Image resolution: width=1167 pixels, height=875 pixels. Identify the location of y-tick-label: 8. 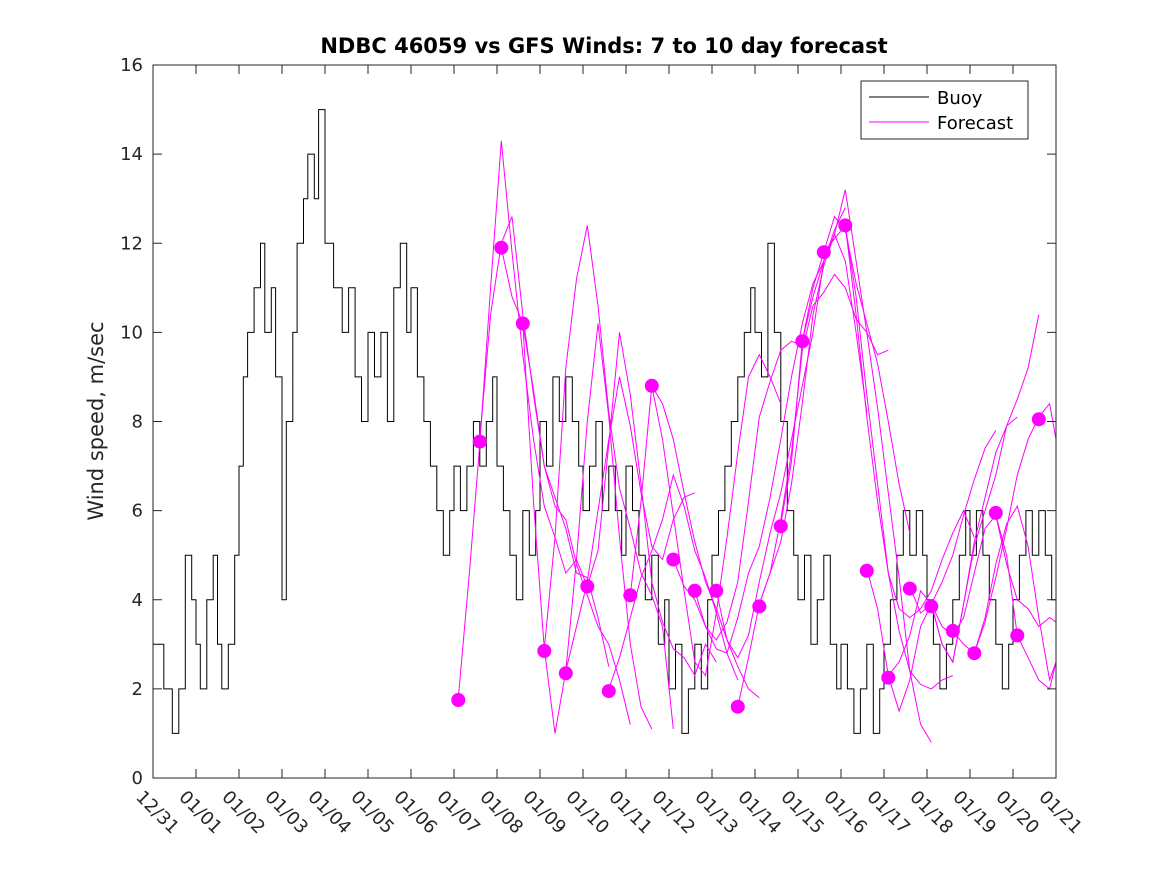
(137, 422).